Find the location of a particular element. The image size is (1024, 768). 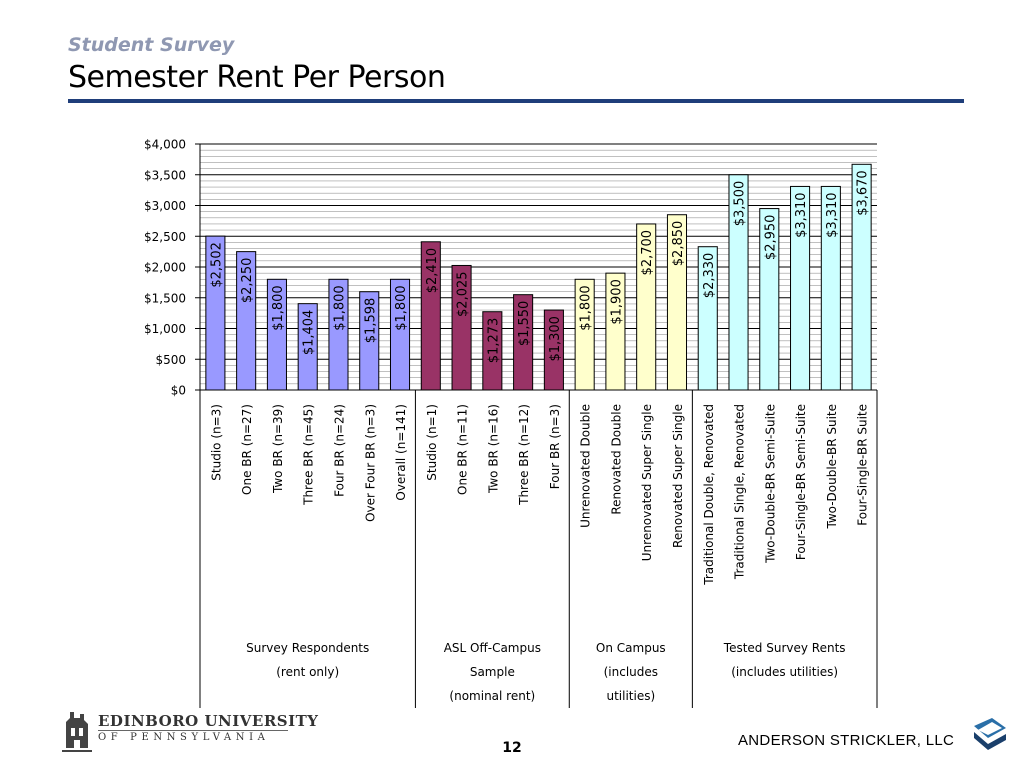

y-tick-label: $1,500 is located at coordinates (165, 298).